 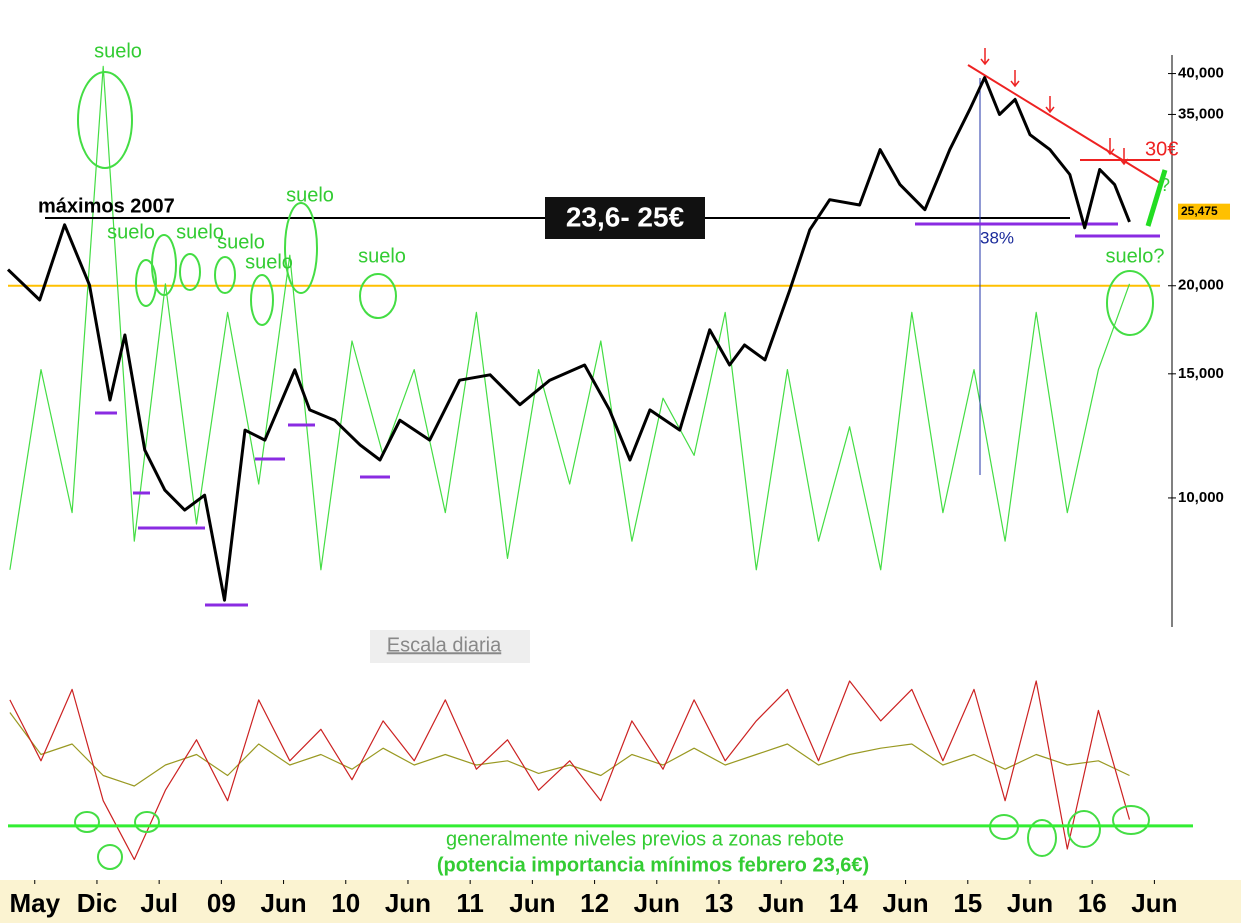 What do you see at coordinates (1161, 149) in the screenshot?
I see `target-label: 30€` at bounding box center [1161, 149].